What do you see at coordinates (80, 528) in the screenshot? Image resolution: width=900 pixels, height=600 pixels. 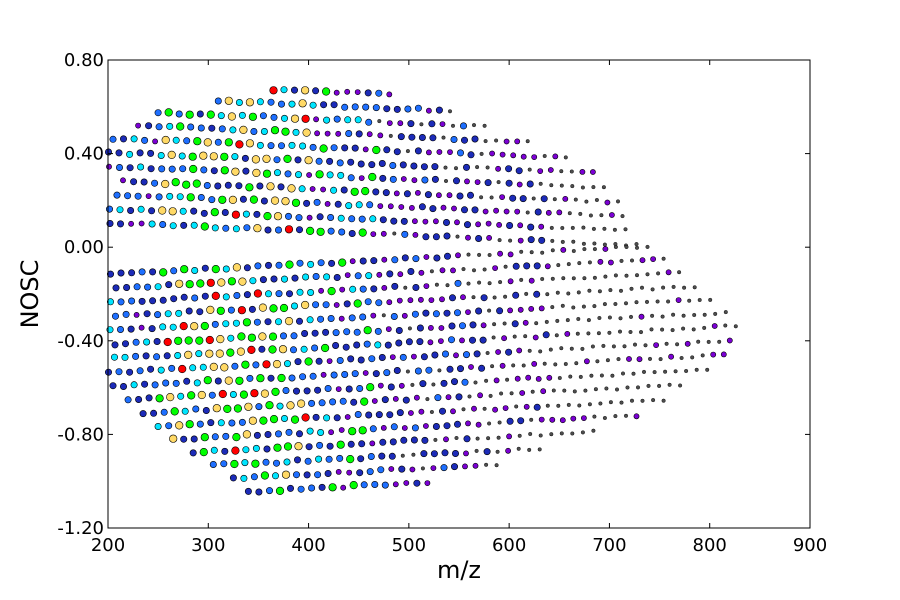 I see `y-tick-label: -1.20` at bounding box center [80, 528].